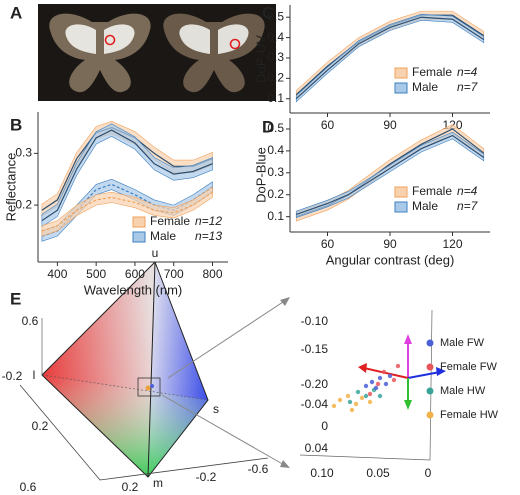 This screenshot has height=495, width=520. Describe the element at coordinates (315, 321) in the screenshot. I see `tick-label: -0.10` at that location.